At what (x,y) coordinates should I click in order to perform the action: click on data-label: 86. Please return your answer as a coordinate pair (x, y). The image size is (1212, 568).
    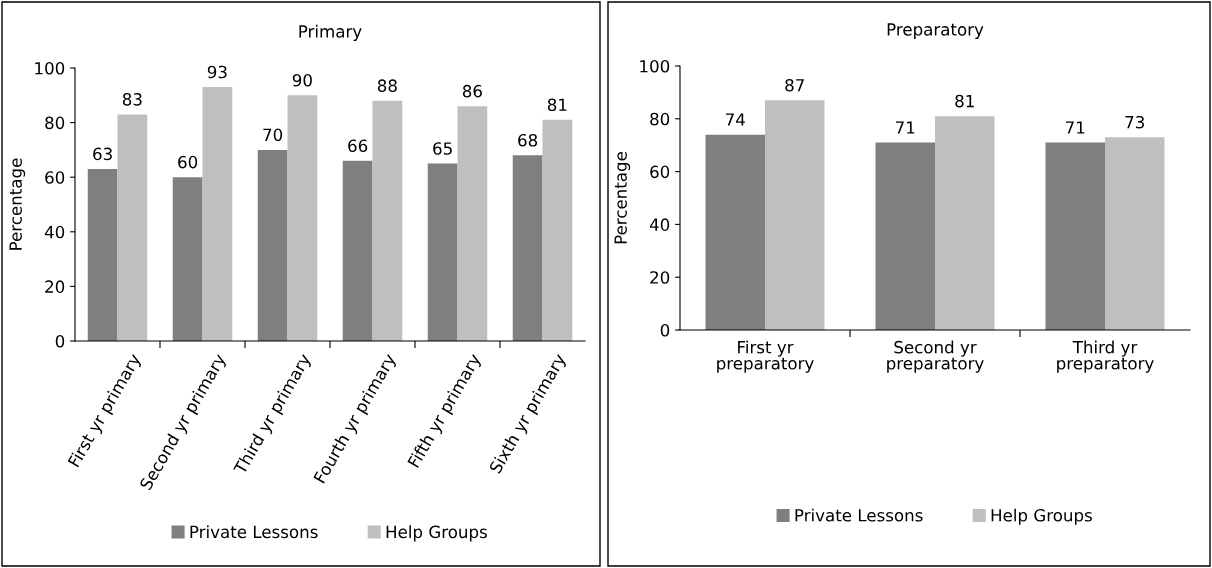
    Looking at the image, I should click on (472, 91).